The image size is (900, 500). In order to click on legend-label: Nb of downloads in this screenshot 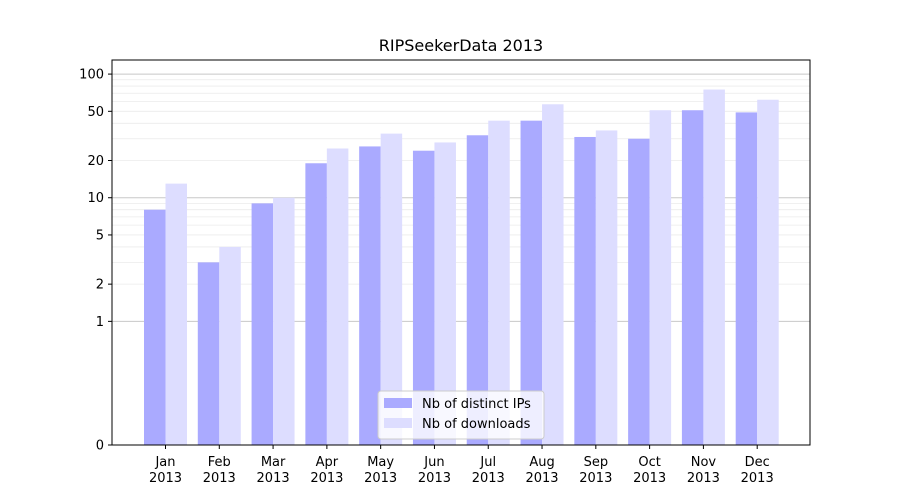, I will do `click(476, 424)`.